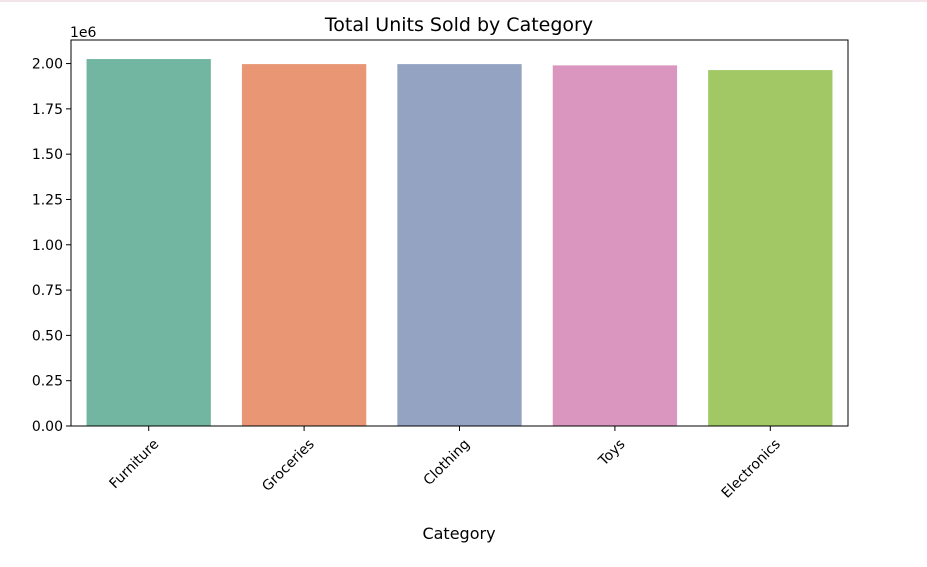 The width and height of the screenshot is (927, 567). Describe the element at coordinates (47, 246) in the screenshot. I see `y-tick-label: 1.00` at that location.